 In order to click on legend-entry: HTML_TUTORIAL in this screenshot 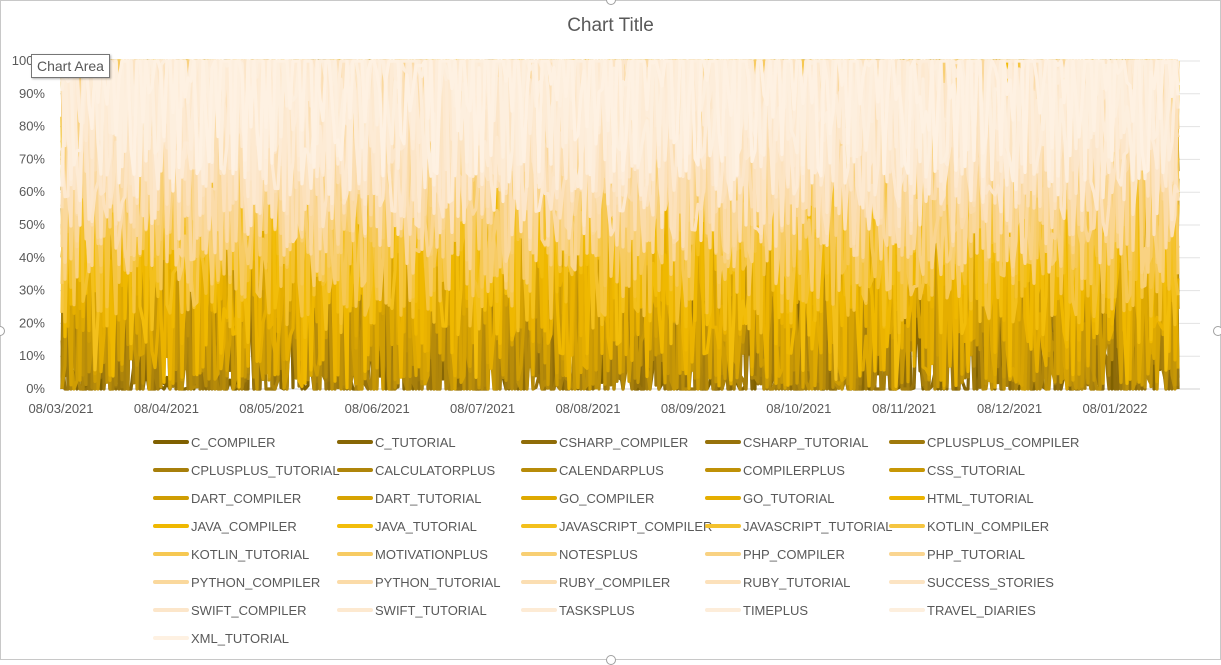, I will do `click(961, 498)`.